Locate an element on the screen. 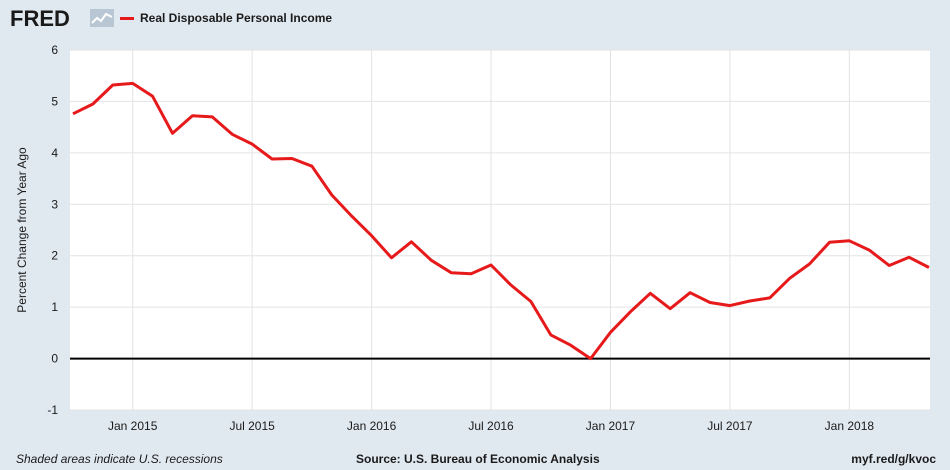 The height and width of the screenshot is (470, 950). y-tick-label: 4 is located at coordinates (54, 153).